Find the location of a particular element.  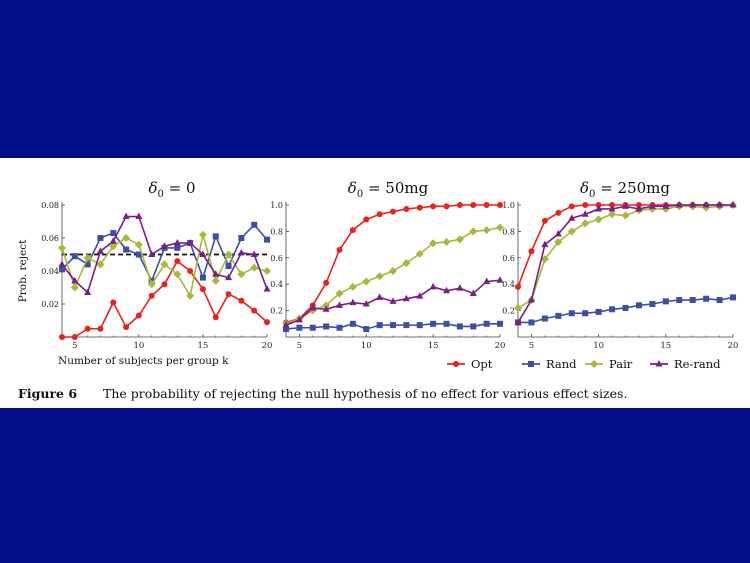

y-tick-label: 0.8 is located at coordinates (276, 231).